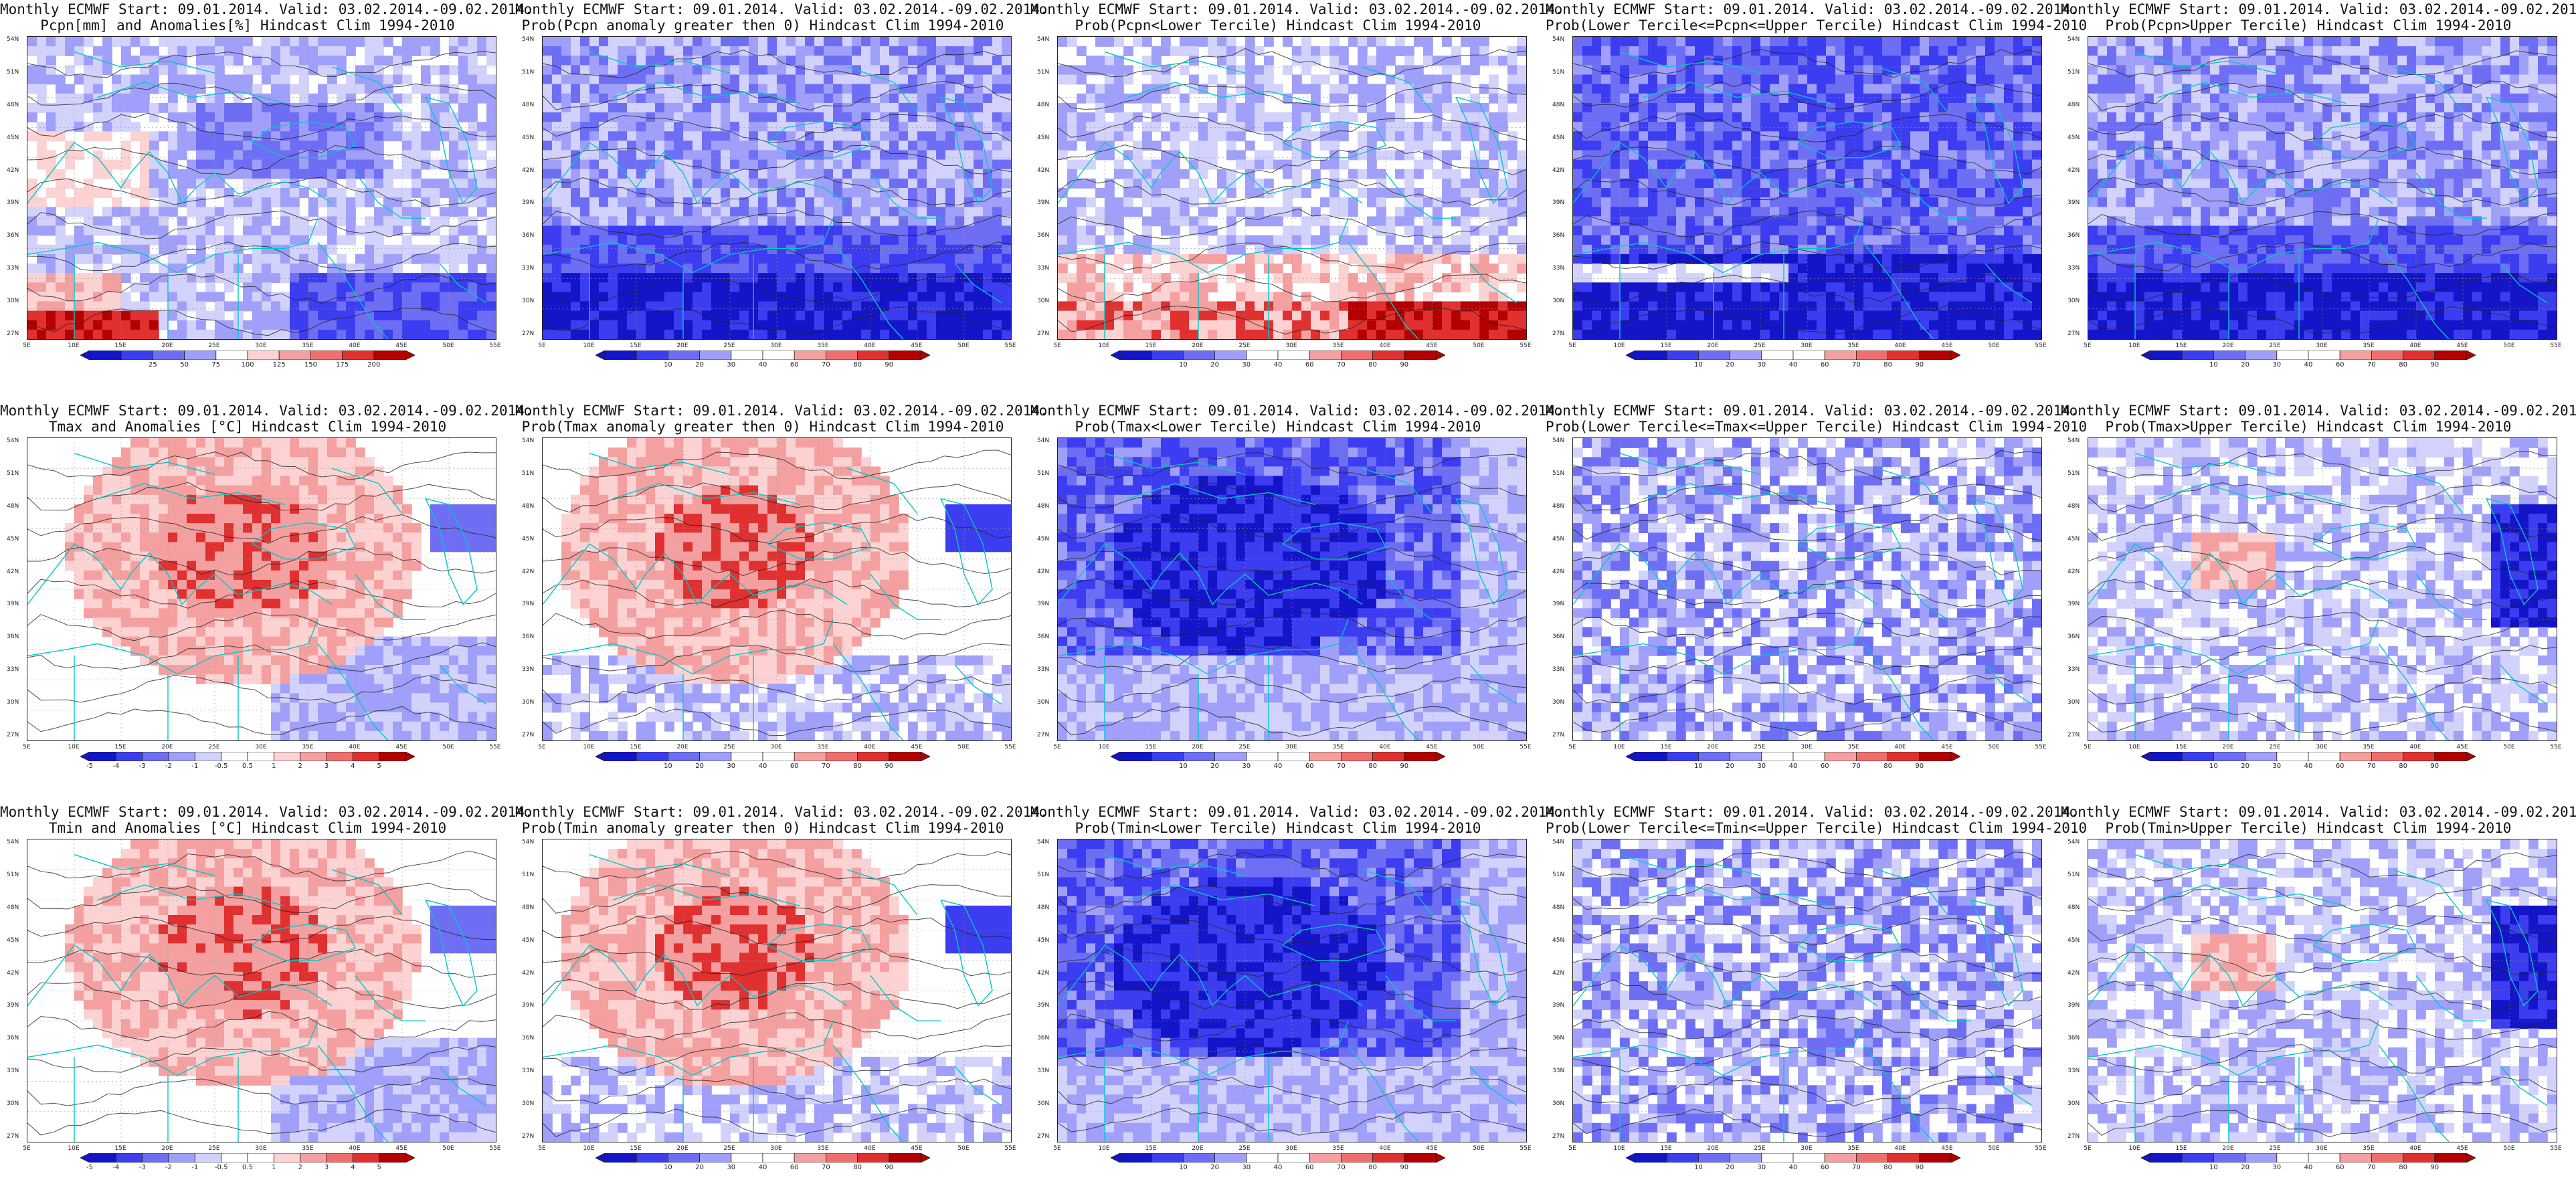  Describe the element at coordinates (699, 766) in the screenshot. I see `colorbar-label: 20` at that location.